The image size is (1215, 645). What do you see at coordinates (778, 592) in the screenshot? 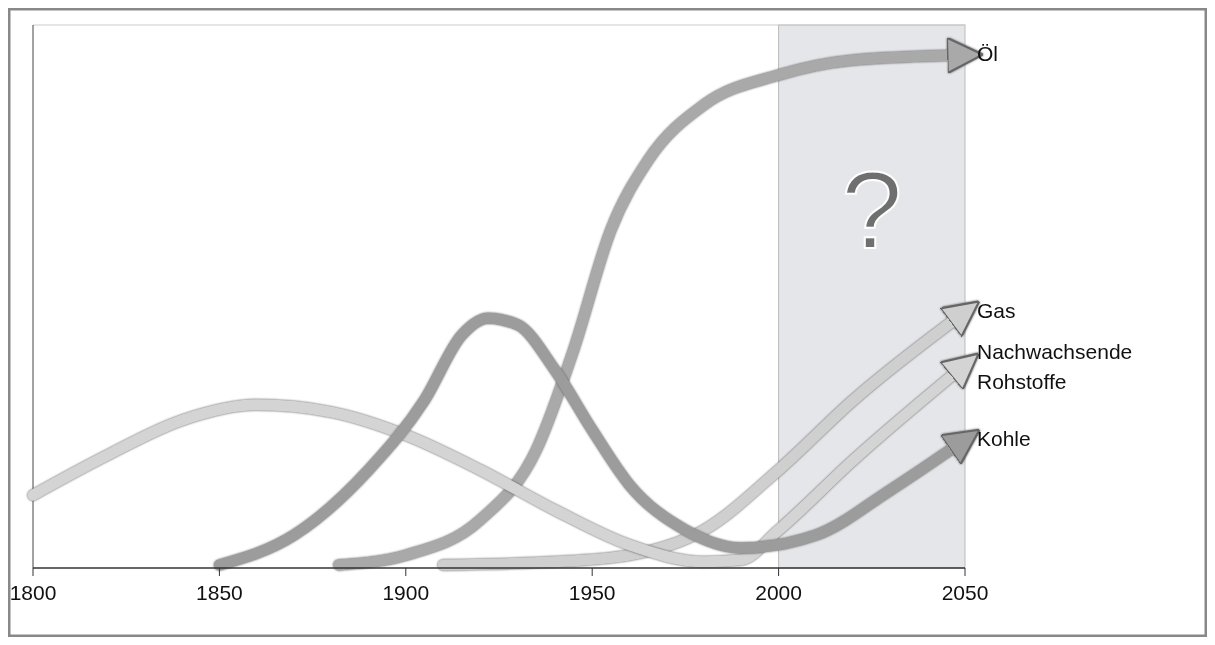
I see `x-tick-label: 2000` at bounding box center [778, 592].